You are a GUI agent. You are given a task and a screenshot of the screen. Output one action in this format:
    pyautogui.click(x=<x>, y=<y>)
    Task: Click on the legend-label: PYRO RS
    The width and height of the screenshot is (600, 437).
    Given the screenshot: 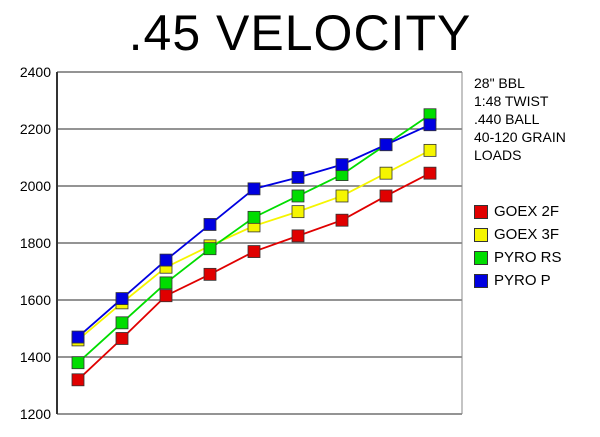 What is the action you would take?
    pyautogui.click(x=528, y=257)
    